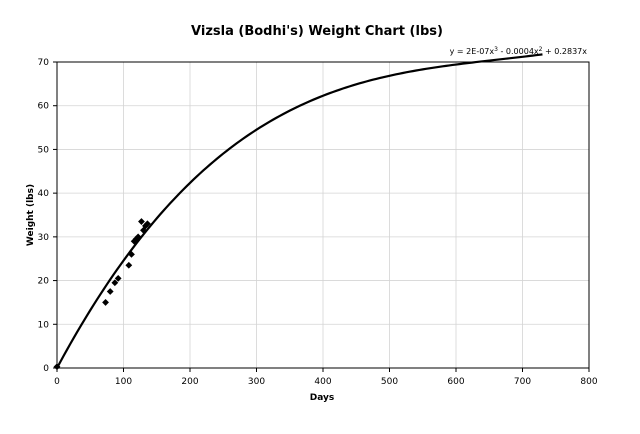 Image resolution: width=640 pixels, height=434 pixels. Describe the element at coordinates (588, 382) in the screenshot. I see `x-tick-label: 800` at that location.